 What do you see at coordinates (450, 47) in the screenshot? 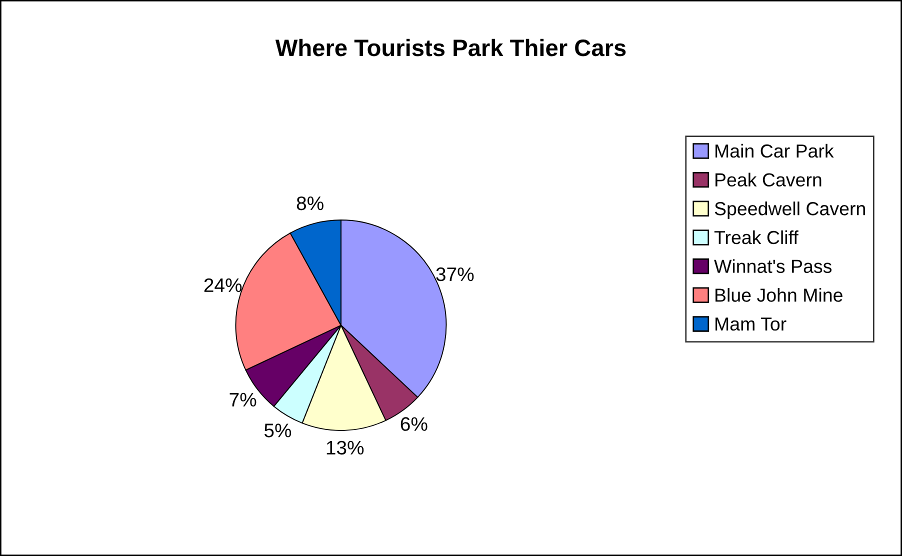
I see `chart-title: Where Tourists Park Thier Cars` at bounding box center [450, 47].